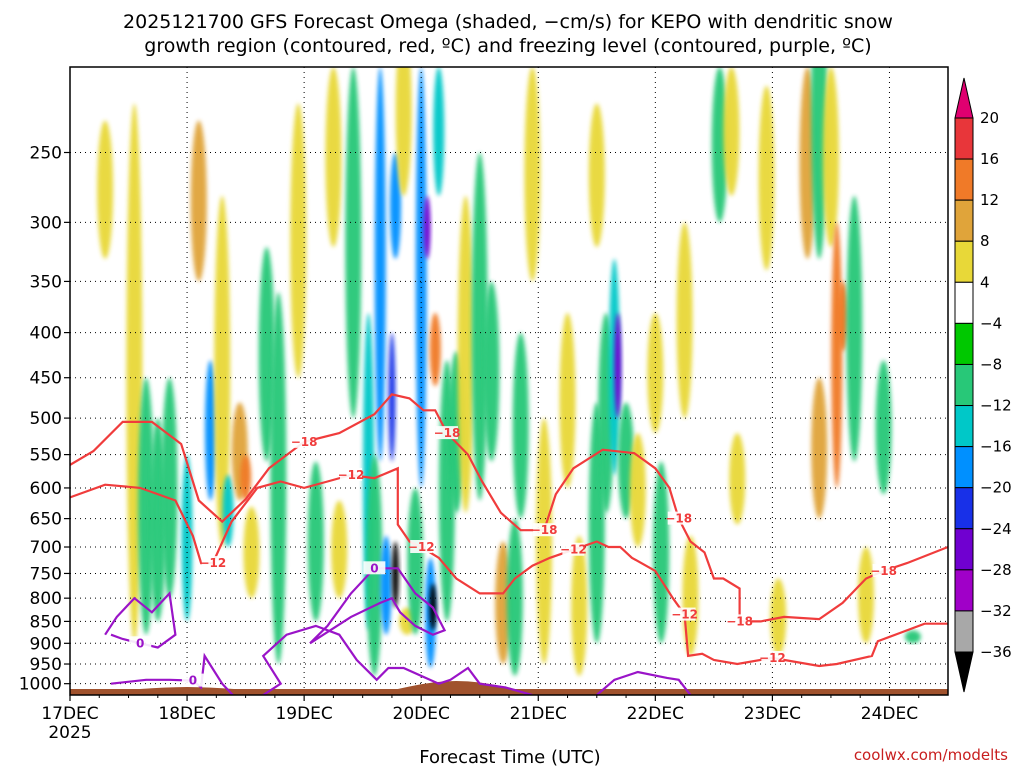 The image size is (1024, 768). Describe the element at coordinates (996, 611) in the screenshot. I see `colorbar-label: −32` at that location.